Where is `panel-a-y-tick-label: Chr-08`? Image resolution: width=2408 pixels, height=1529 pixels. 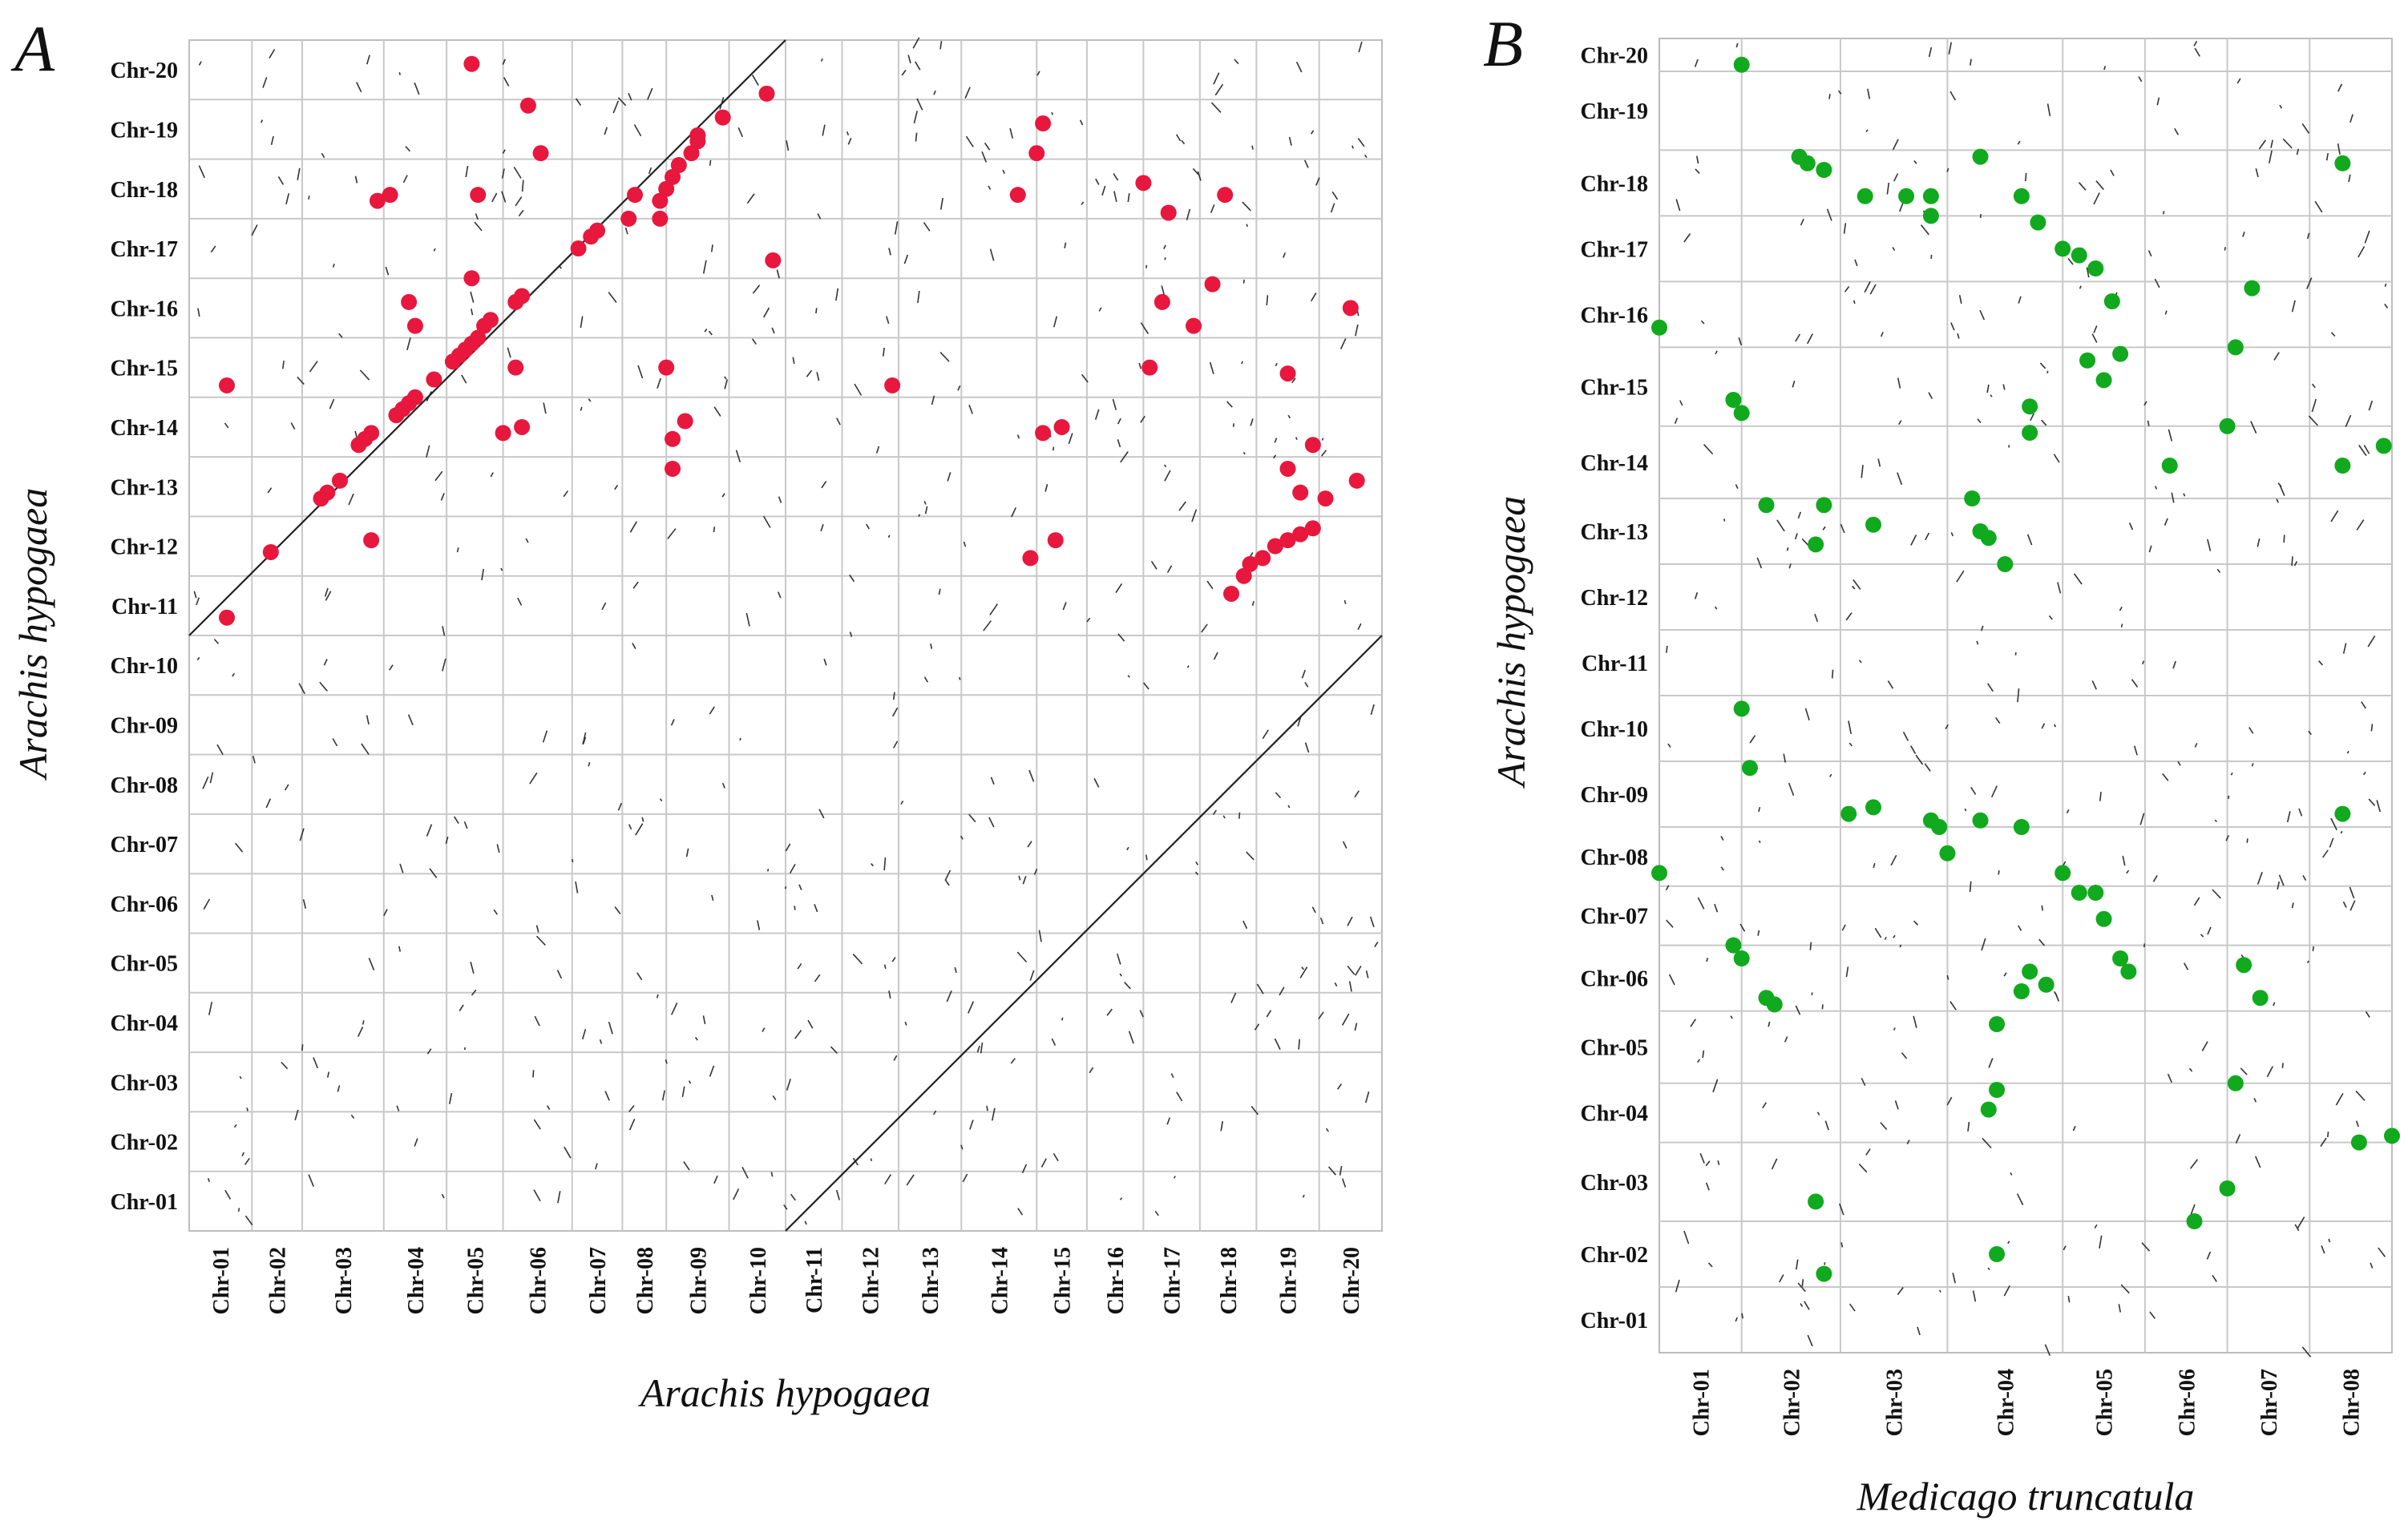
panel-a-y-tick-label: Chr-08 is located at coordinates (144, 785).